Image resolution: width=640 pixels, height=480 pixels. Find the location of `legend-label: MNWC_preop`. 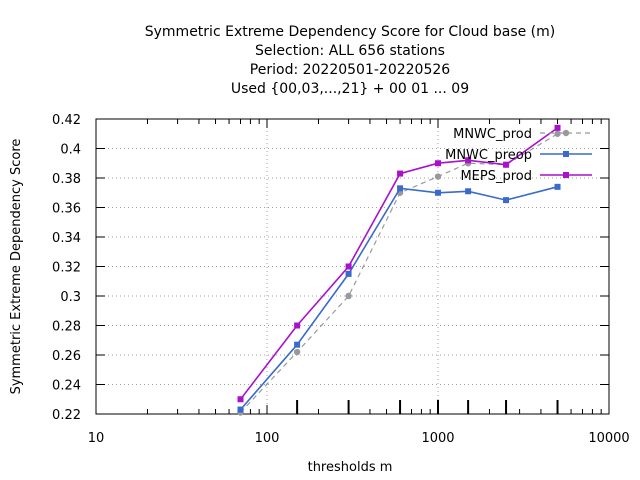

legend-label: MNWC_preop is located at coordinates (488, 155).